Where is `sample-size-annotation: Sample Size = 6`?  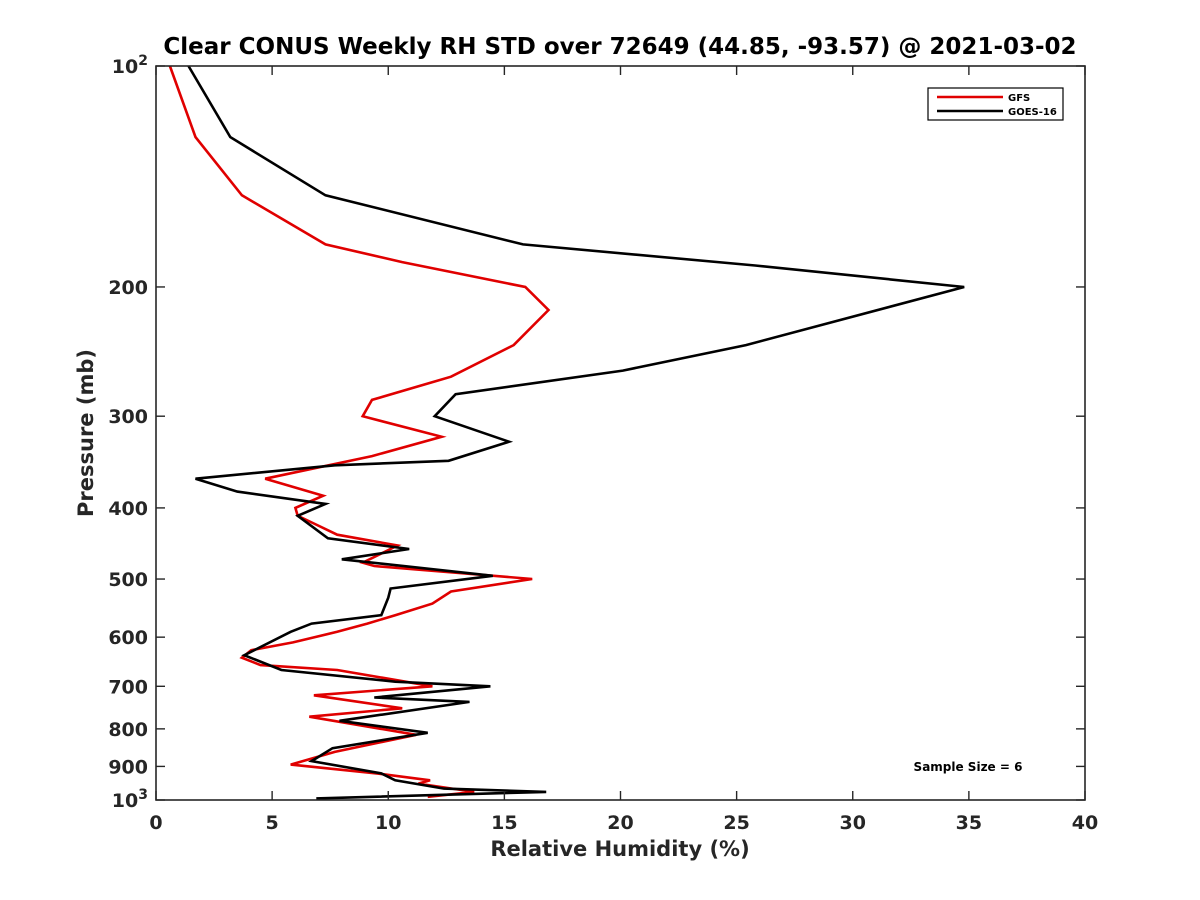 sample-size-annotation: Sample Size = 6 is located at coordinates (968, 767).